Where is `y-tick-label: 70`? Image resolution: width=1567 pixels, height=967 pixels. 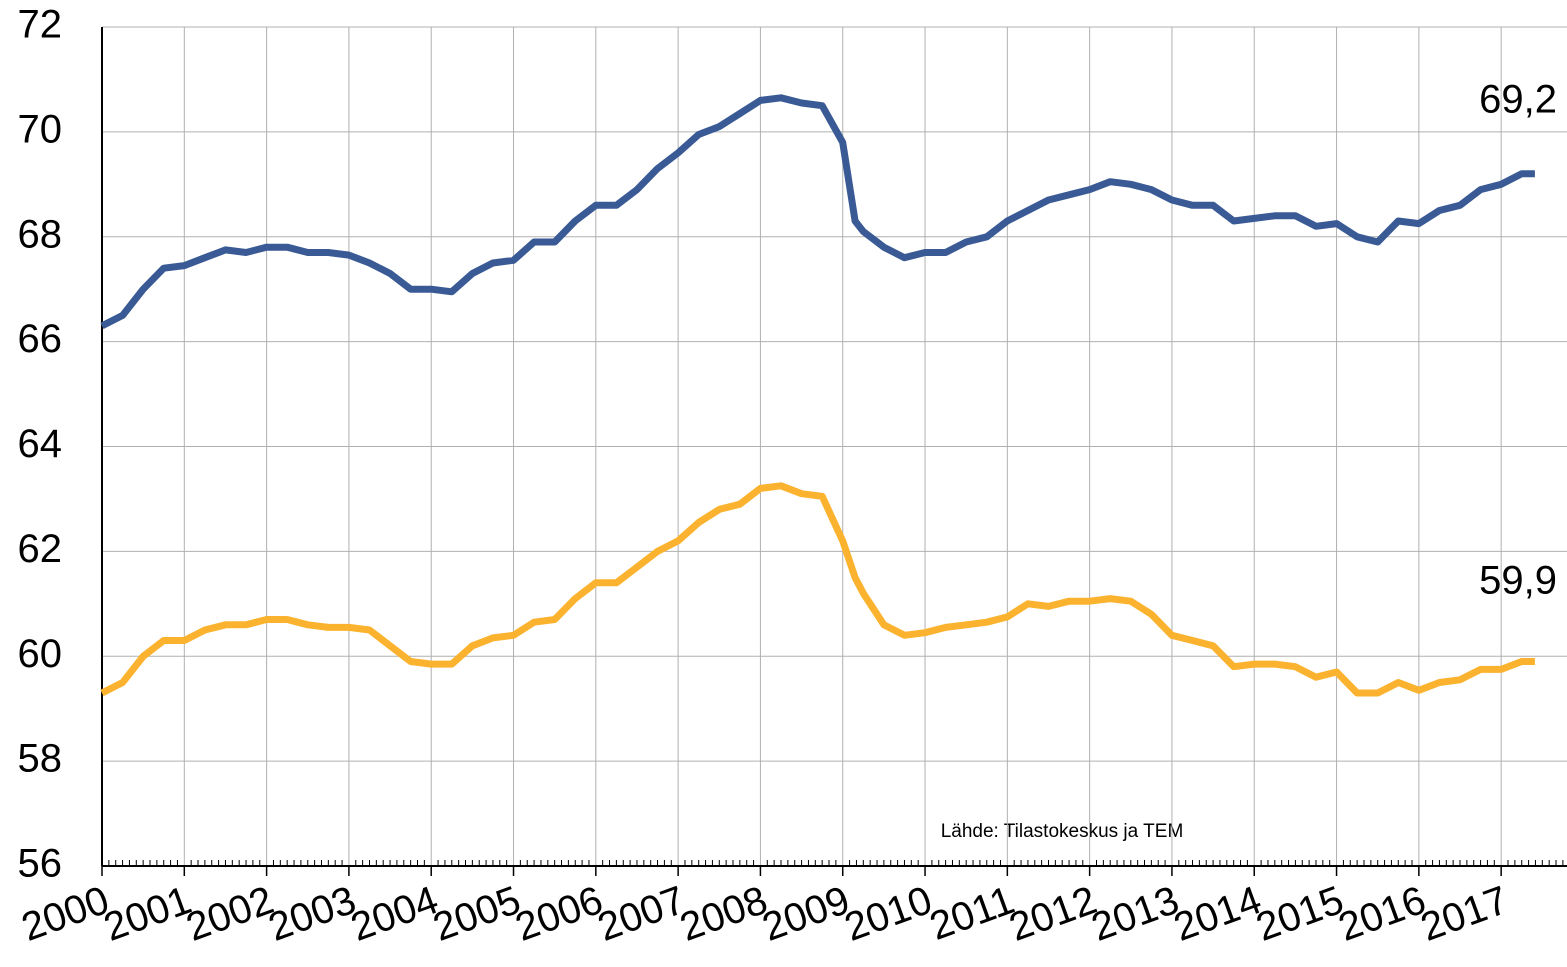 y-tick-label: 70 is located at coordinates (40, 129).